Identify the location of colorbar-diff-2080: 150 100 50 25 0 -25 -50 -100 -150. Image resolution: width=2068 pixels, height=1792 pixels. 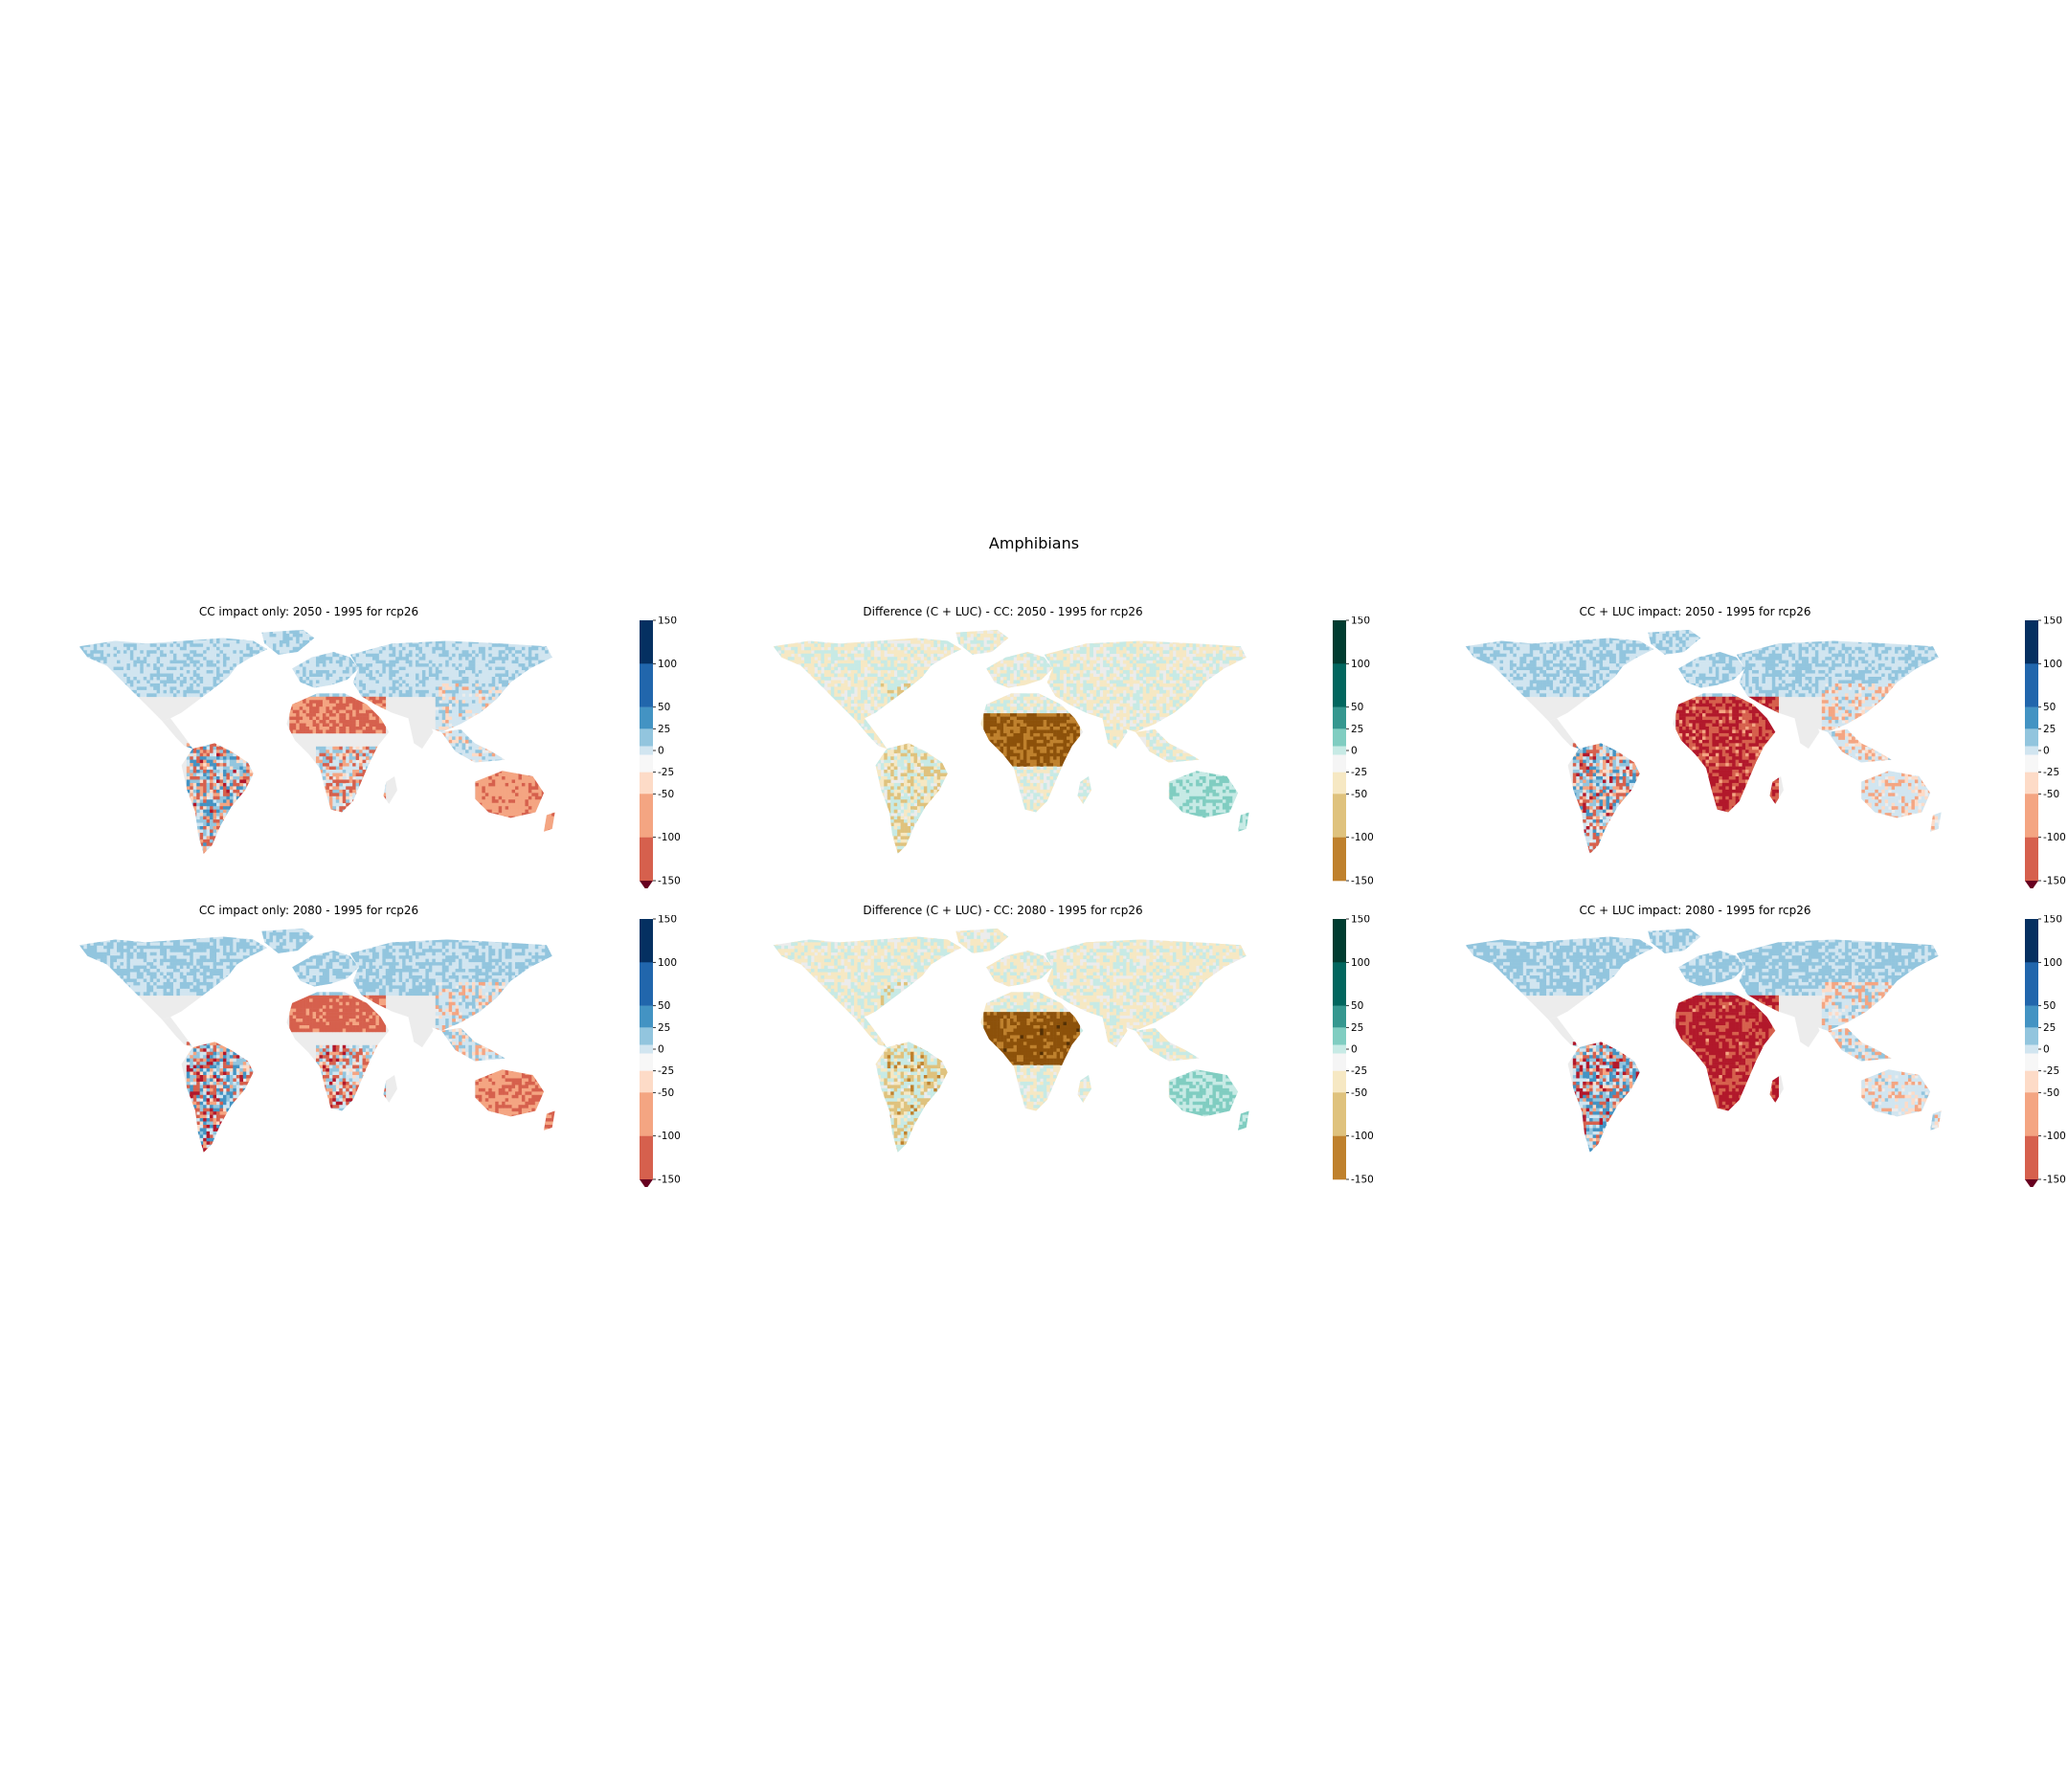
(1353, 1051).